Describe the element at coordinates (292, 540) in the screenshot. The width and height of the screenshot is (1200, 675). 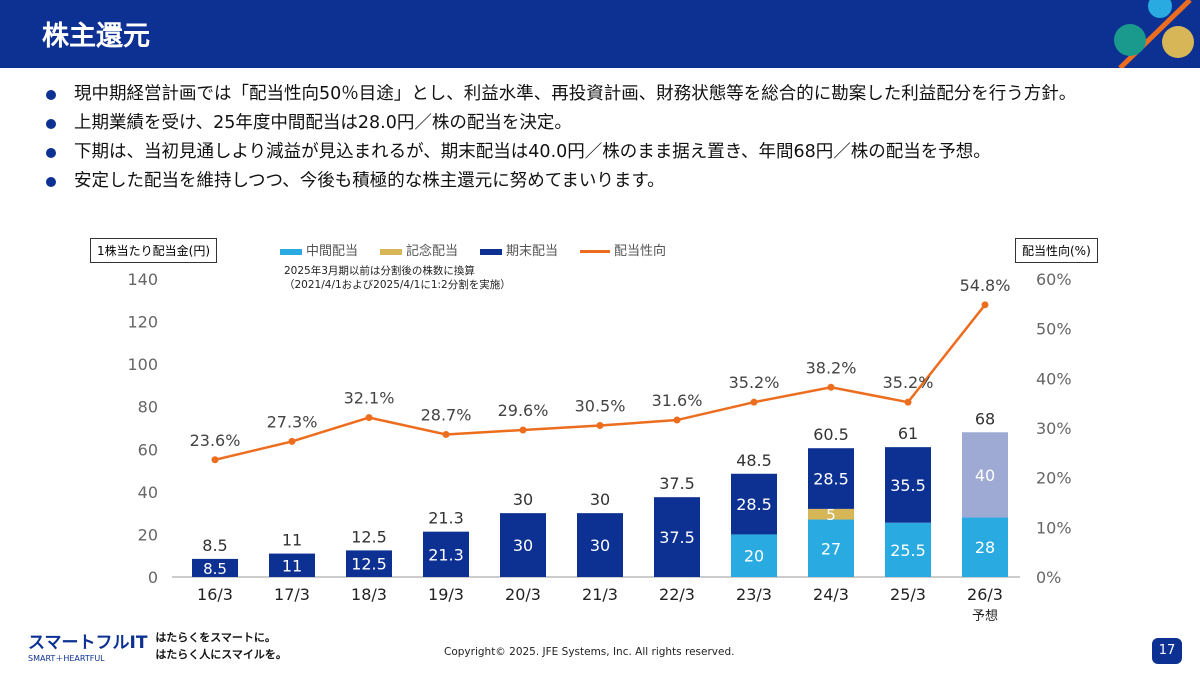
I see `total-label: 11` at that location.